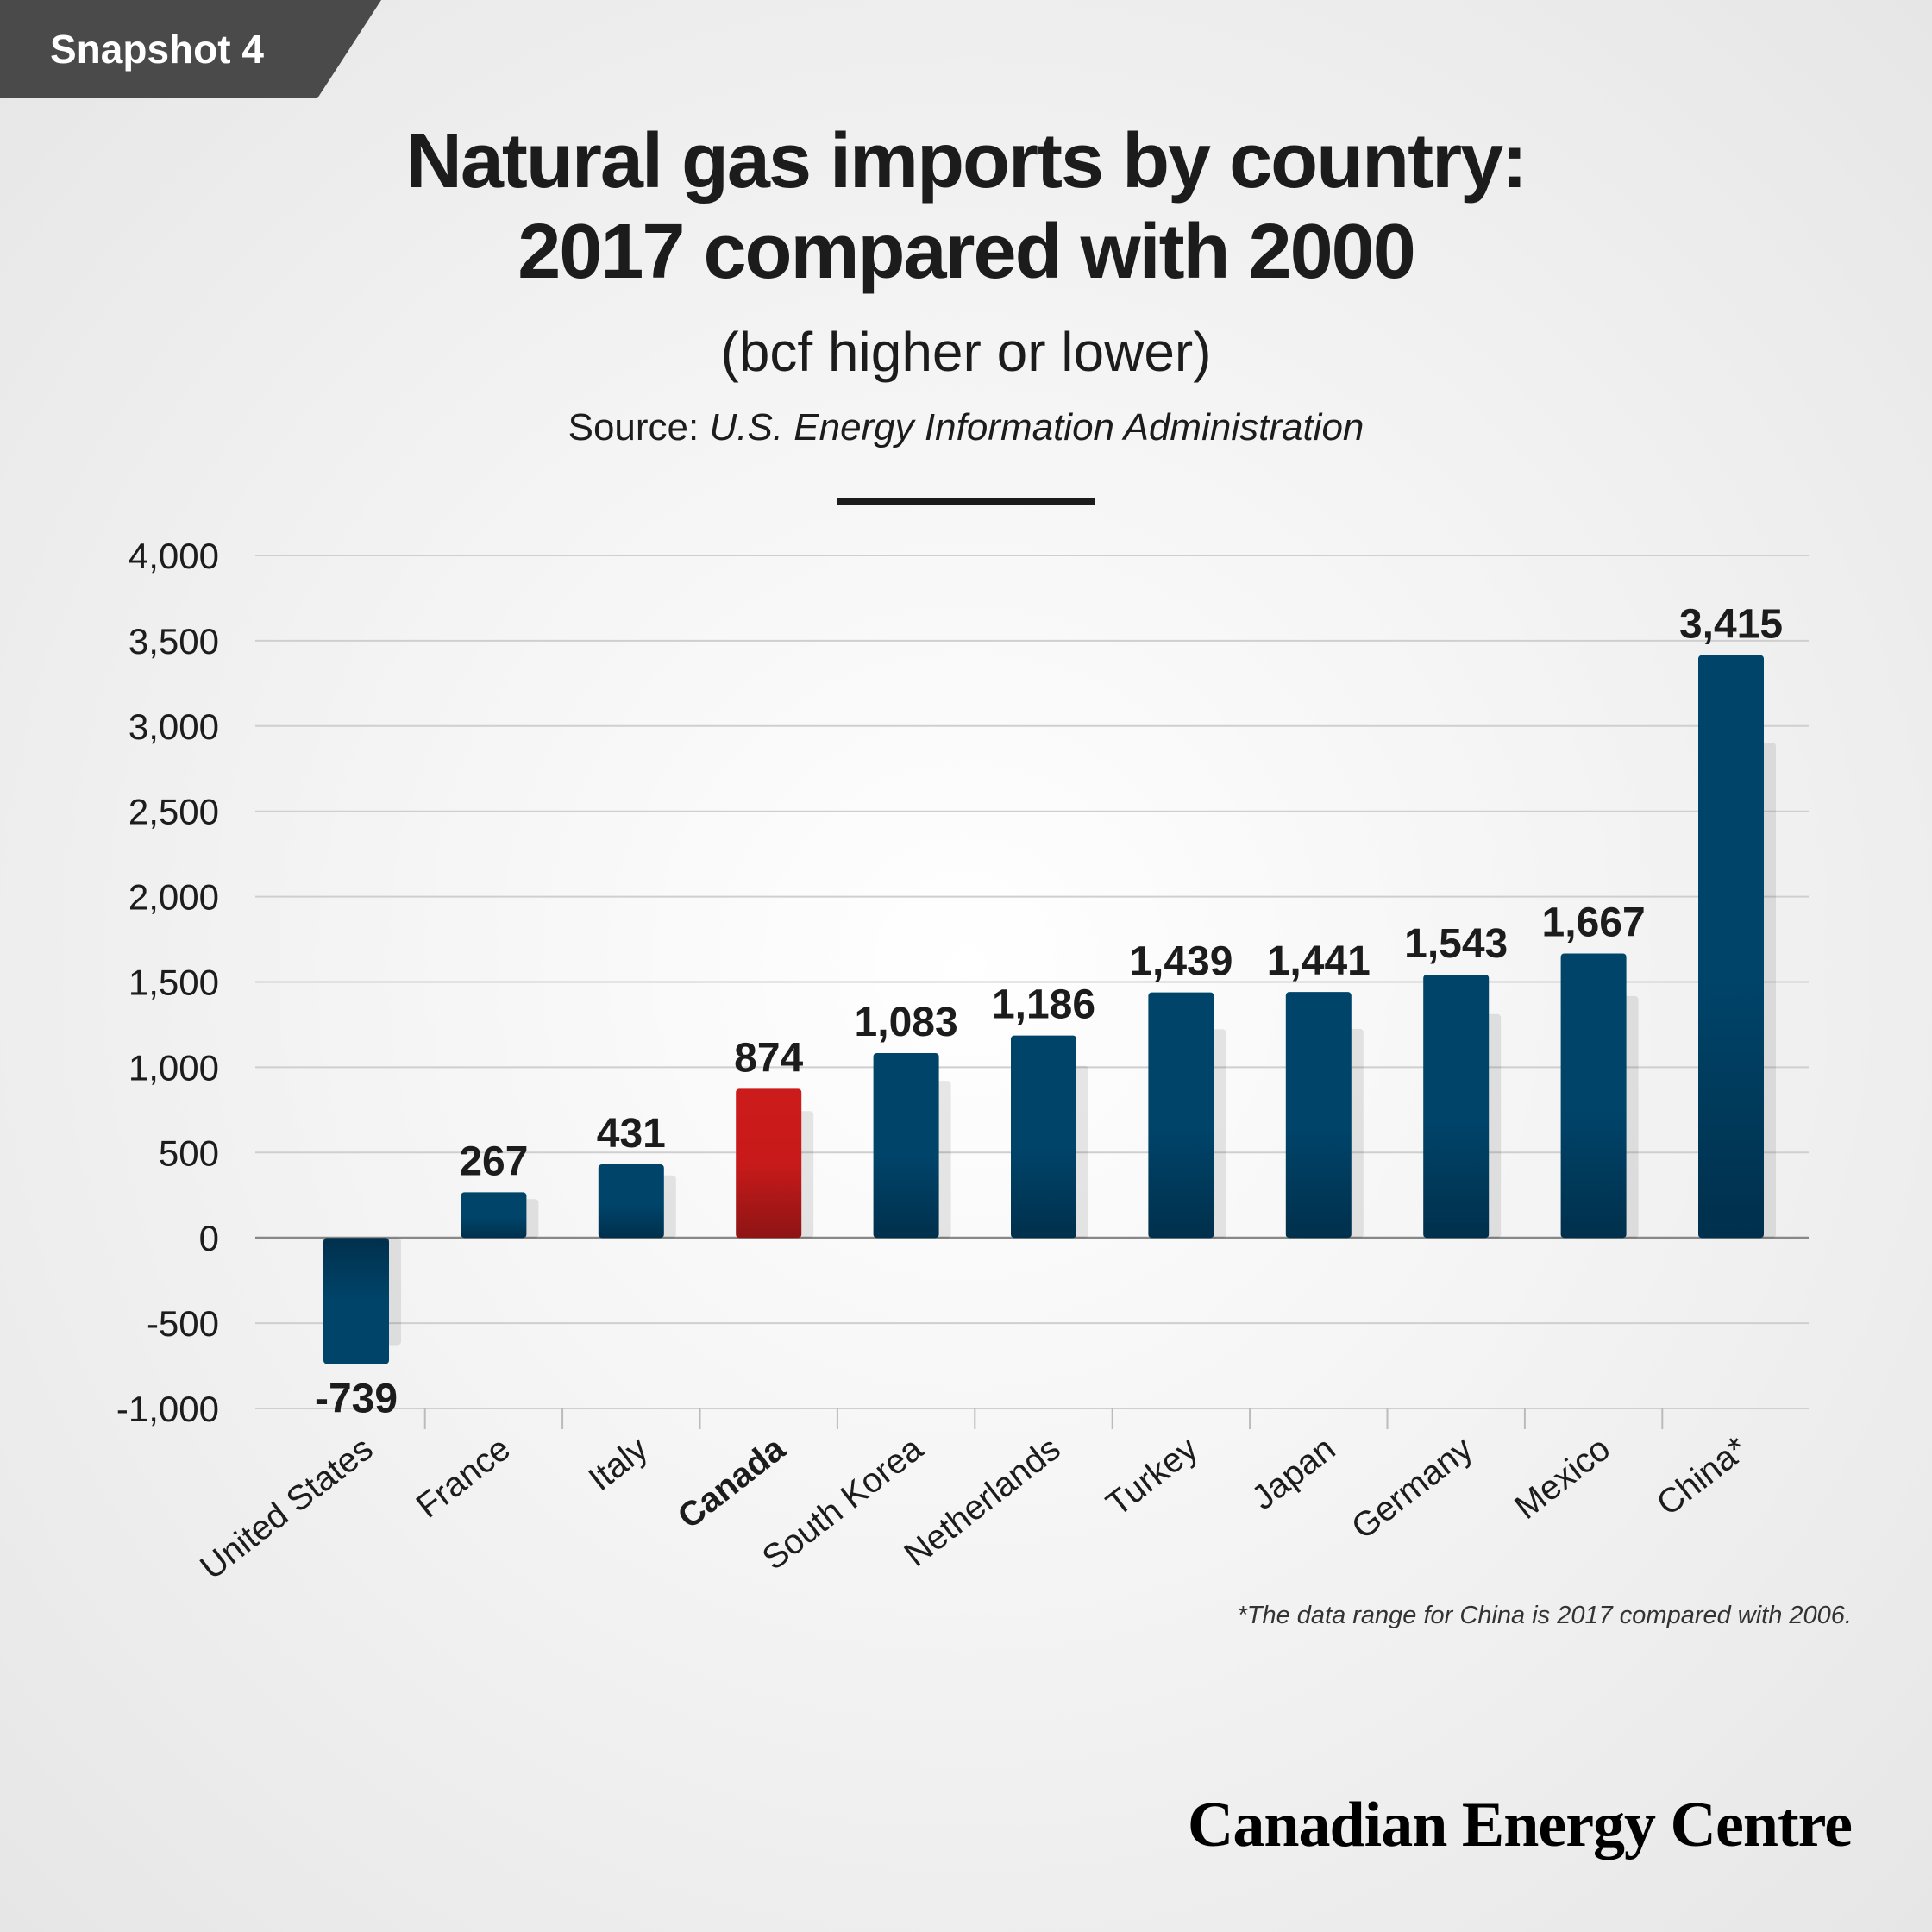 This screenshot has width=1932, height=1932. I want to click on y-tick-label: 0, so click(209, 1238).